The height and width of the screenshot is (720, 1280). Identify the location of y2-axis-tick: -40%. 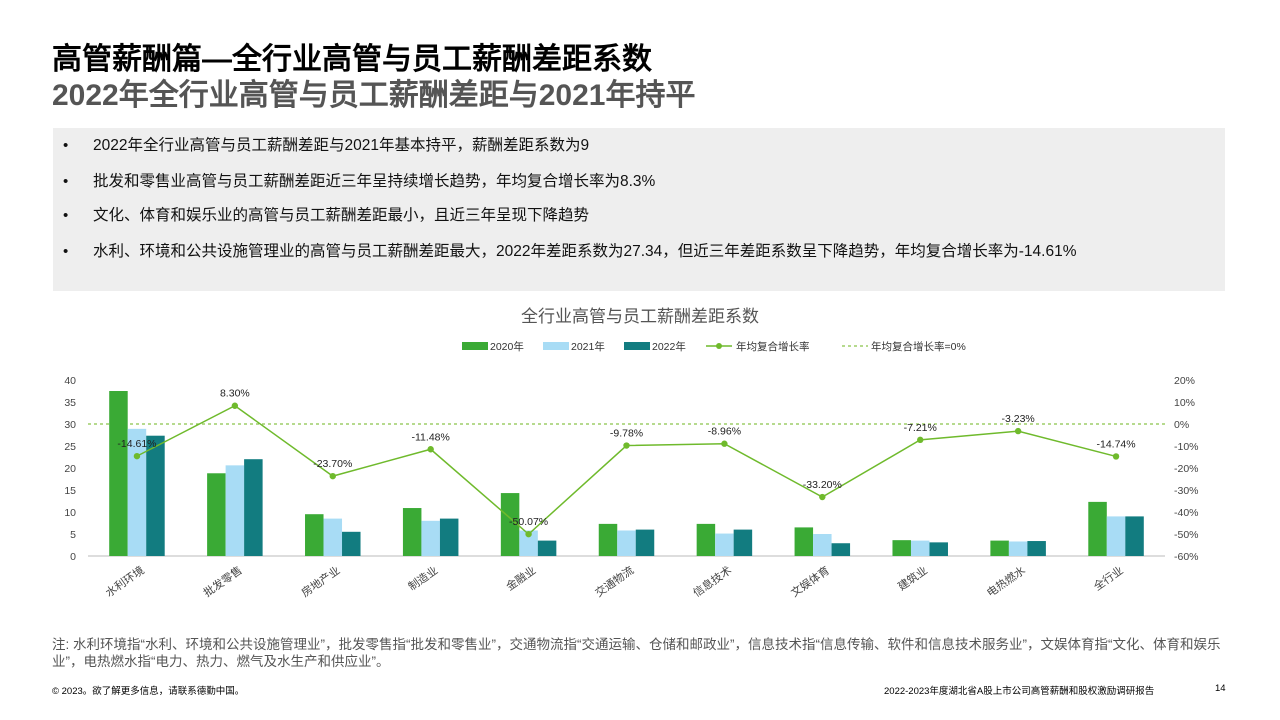
(1186, 513).